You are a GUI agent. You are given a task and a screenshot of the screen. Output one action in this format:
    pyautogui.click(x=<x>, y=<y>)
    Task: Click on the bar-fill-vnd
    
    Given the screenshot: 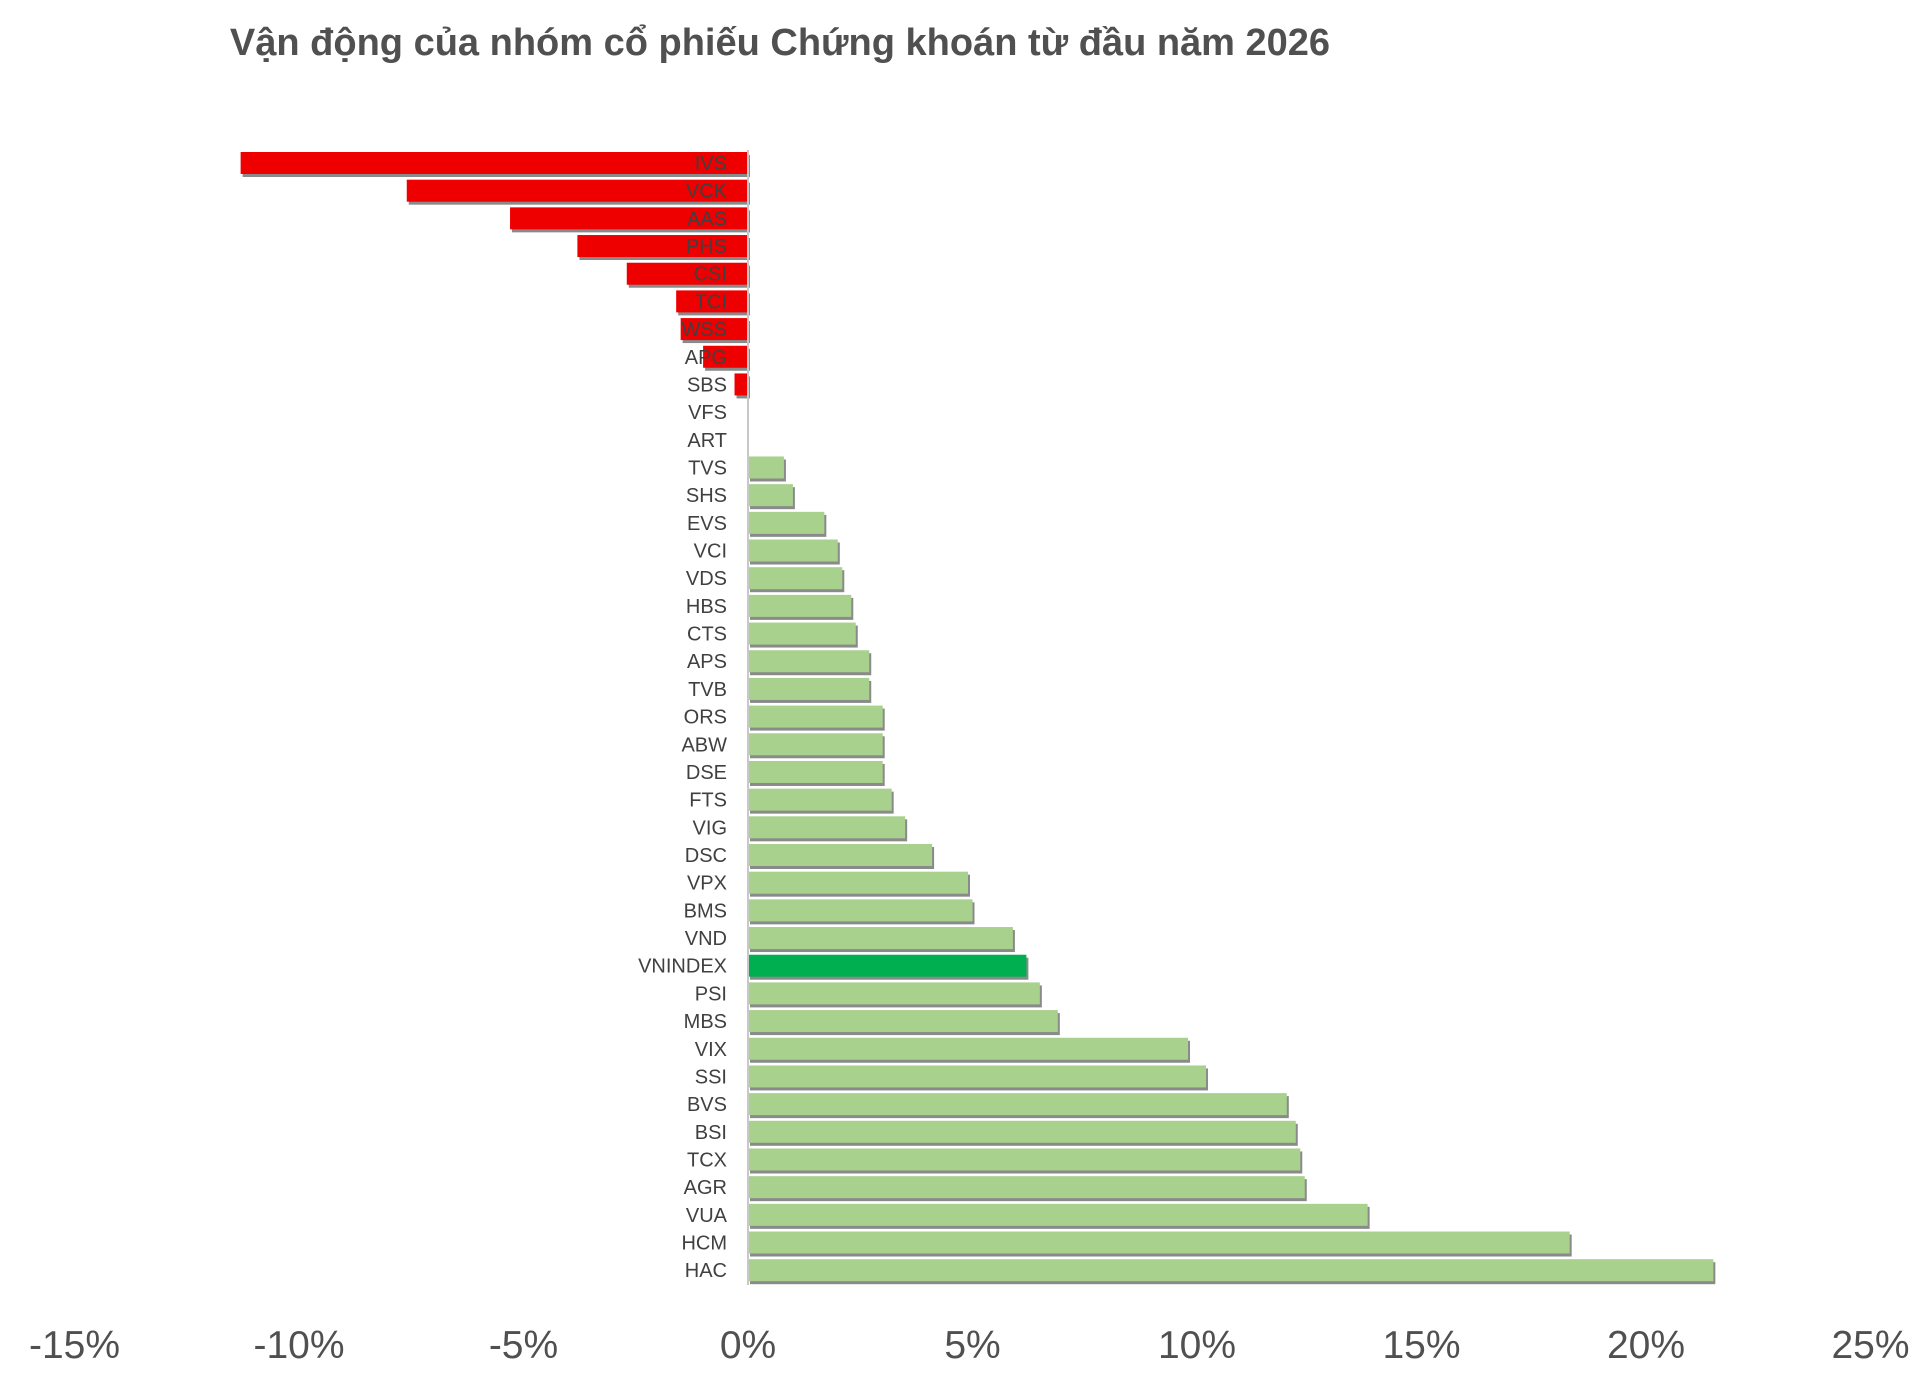 What is the action you would take?
    pyautogui.click(x=880, y=938)
    